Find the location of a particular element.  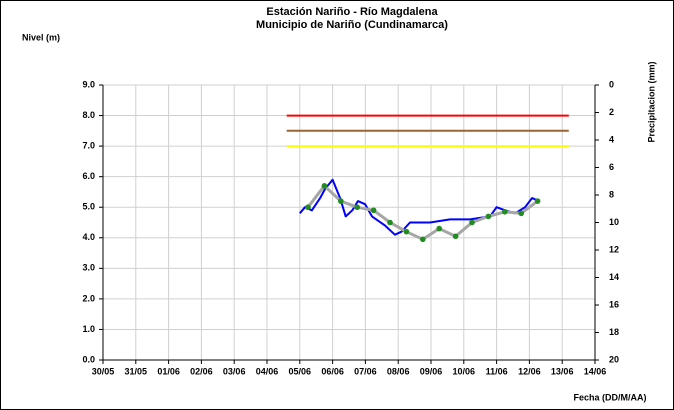

x-tick-label: 03/06 is located at coordinates (234, 371).